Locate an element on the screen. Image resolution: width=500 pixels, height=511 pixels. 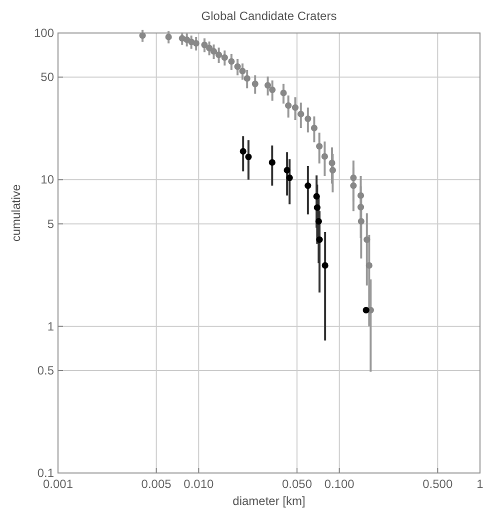
x-tick-label: 0.100 is located at coordinates (339, 484).